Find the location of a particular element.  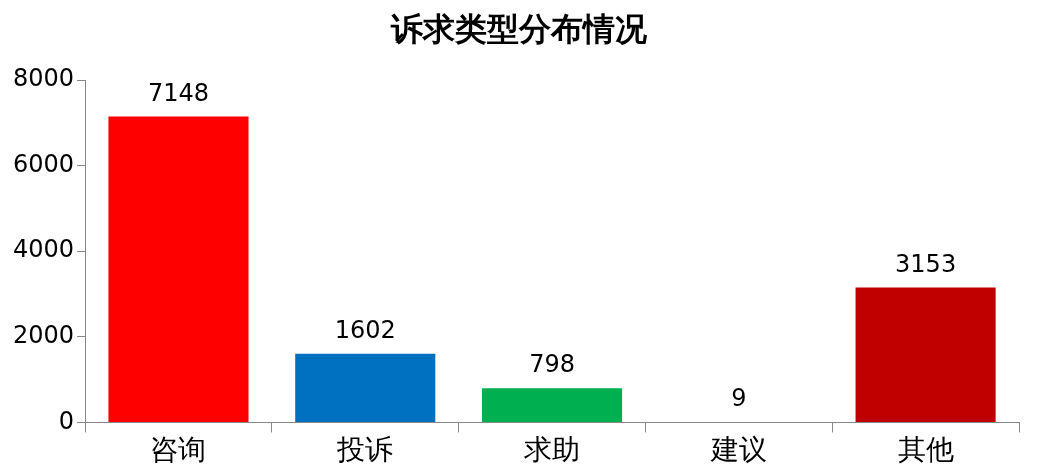

chart-title: 诉求类型分布情况 is located at coordinates (518, 29).